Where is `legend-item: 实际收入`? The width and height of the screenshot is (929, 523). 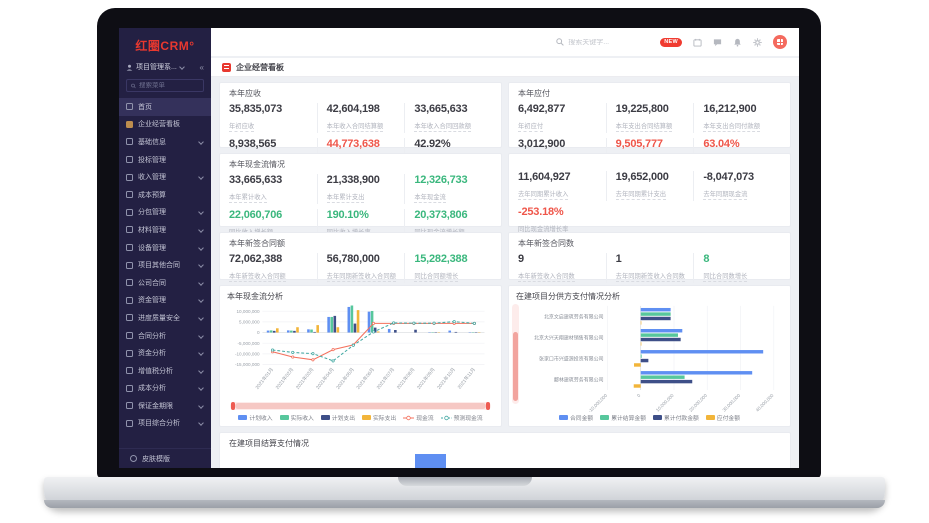
legend-item: 实际收入 is located at coordinates (296, 417).